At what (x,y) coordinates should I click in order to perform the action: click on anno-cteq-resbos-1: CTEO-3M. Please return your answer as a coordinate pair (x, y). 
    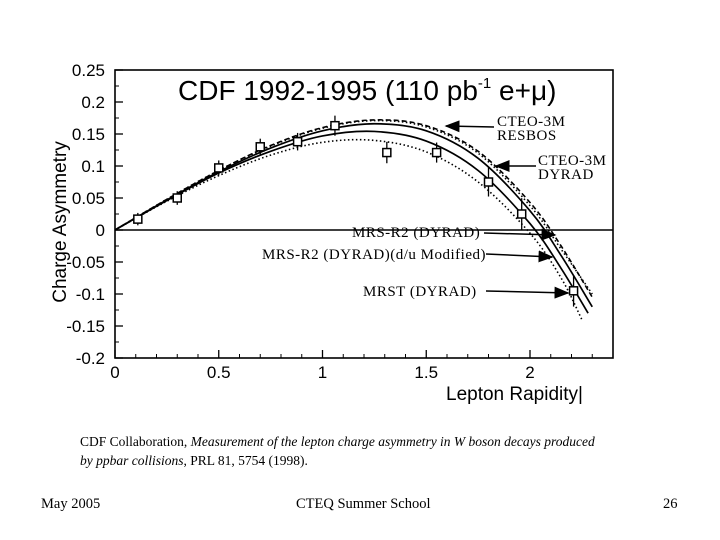
    Looking at the image, I should click on (531, 122).